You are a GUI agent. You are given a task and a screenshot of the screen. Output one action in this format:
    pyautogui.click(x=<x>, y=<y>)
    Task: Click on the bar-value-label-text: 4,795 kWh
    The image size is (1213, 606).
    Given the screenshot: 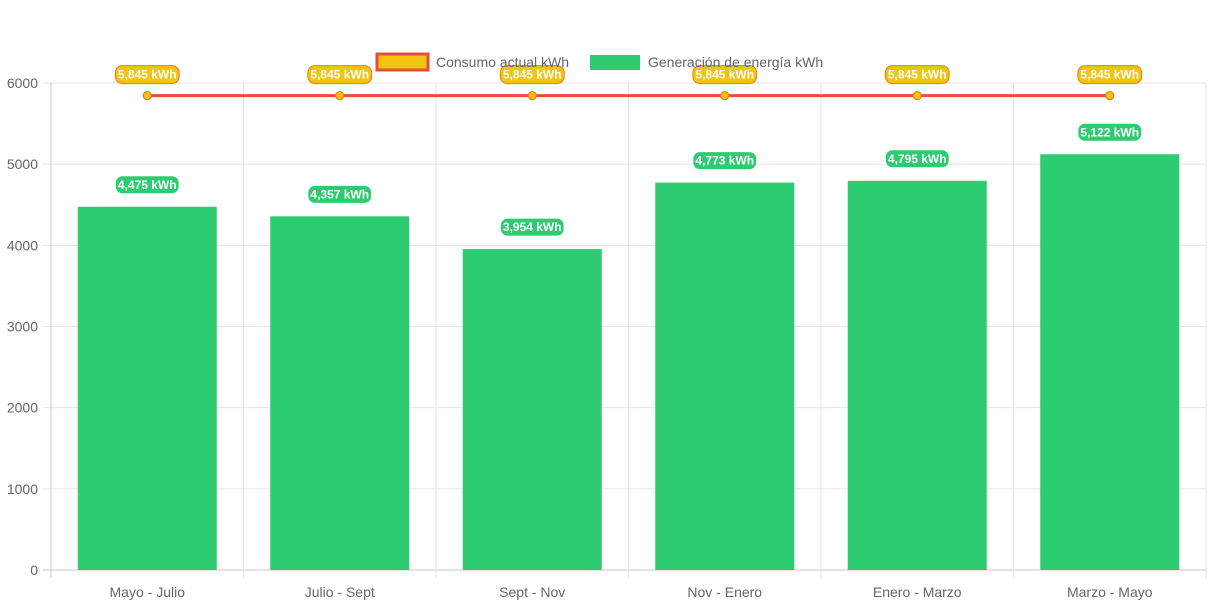 What is the action you would take?
    pyautogui.click(x=917, y=159)
    